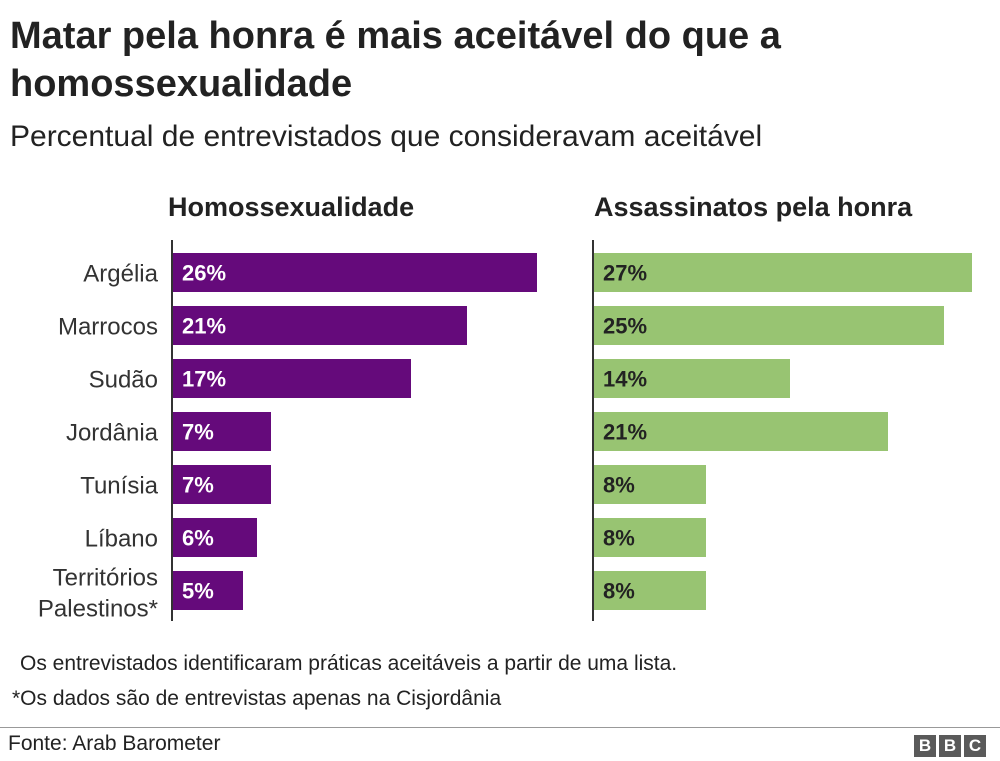  I want to click on category-label: Marrocos, so click(108, 327).